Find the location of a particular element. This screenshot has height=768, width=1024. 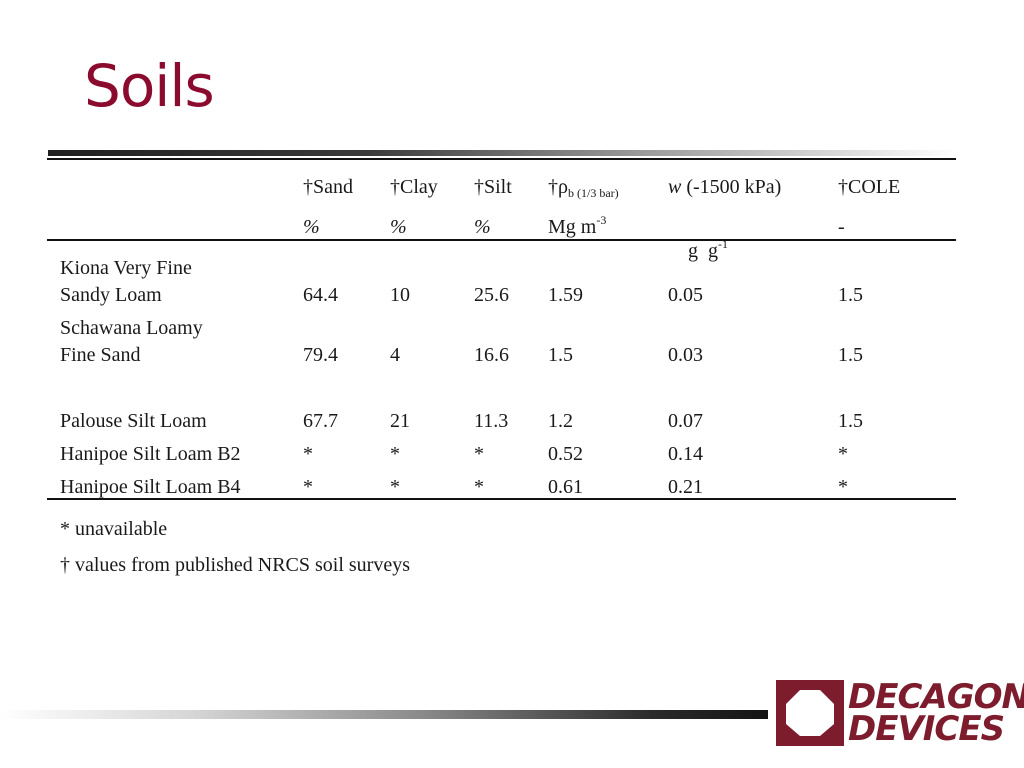

cell-sand: 79.4 is located at coordinates (320, 355).